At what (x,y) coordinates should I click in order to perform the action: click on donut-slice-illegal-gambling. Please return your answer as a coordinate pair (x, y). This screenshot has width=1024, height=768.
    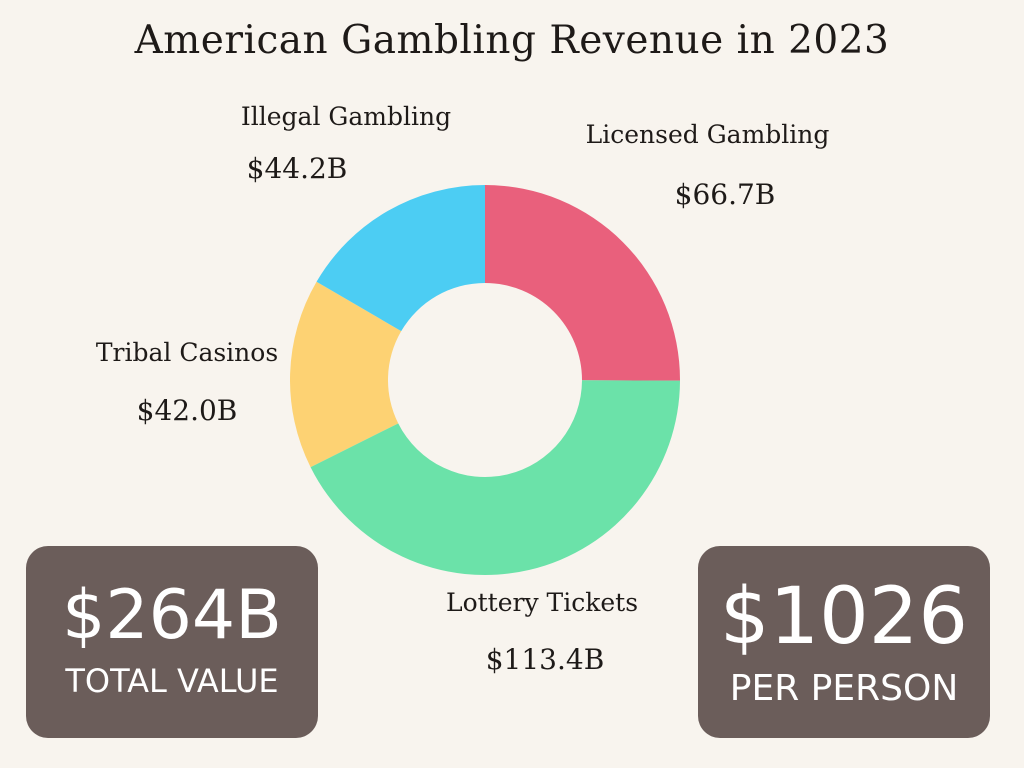
    Looking at the image, I should click on (400, 258).